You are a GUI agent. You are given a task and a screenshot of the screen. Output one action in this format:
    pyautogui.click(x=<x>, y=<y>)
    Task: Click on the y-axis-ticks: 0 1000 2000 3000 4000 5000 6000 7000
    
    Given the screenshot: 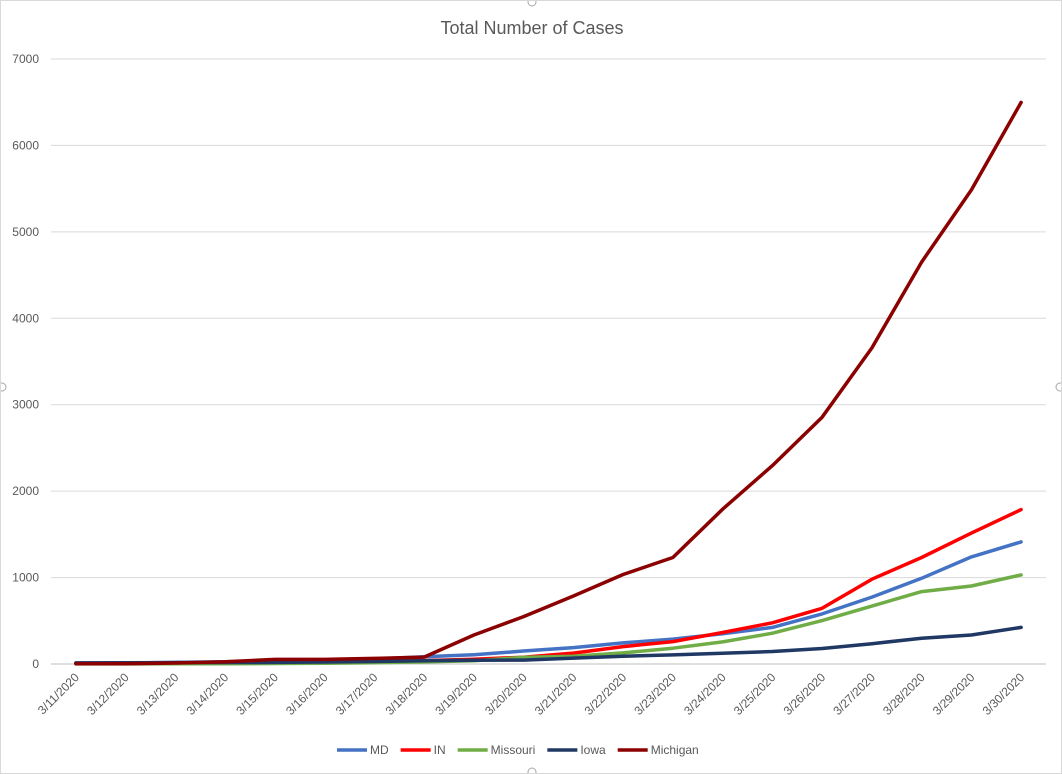 What is the action you would take?
    pyautogui.click(x=25, y=361)
    